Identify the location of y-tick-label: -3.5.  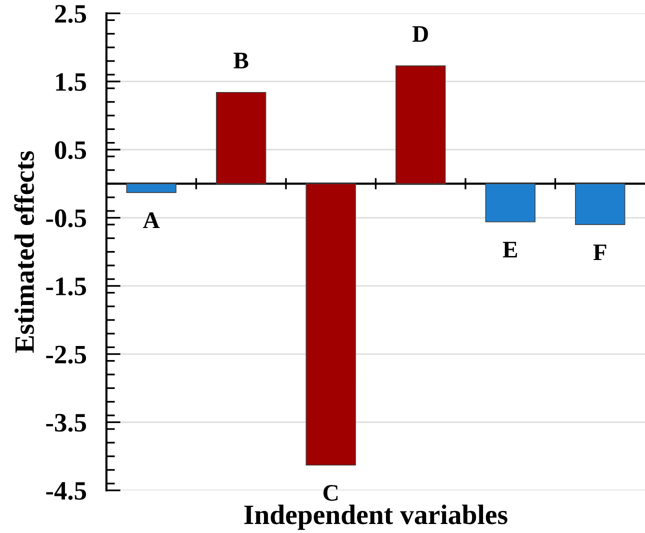
(66, 423).